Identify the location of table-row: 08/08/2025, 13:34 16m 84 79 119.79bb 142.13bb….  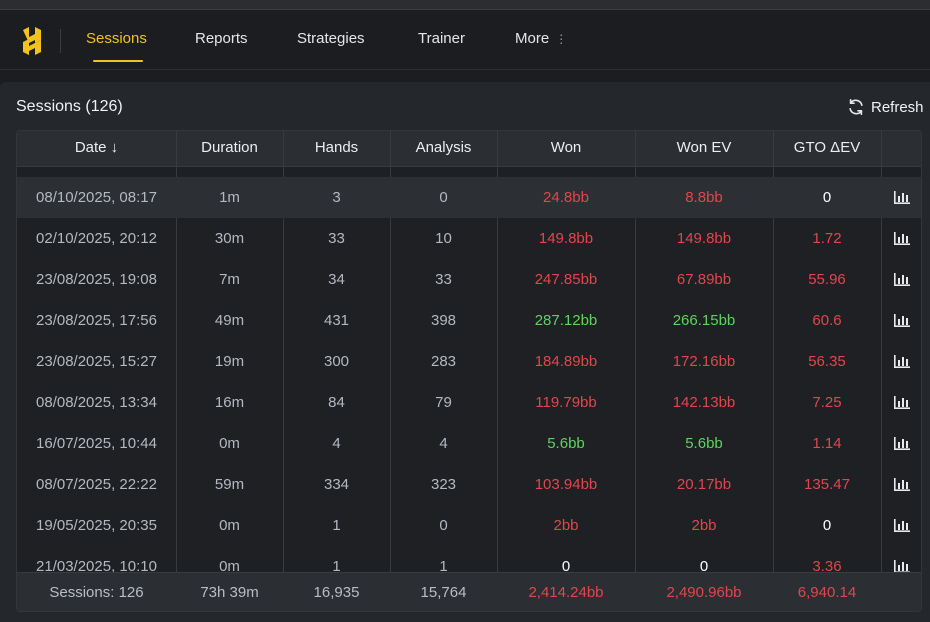
(469, 402).